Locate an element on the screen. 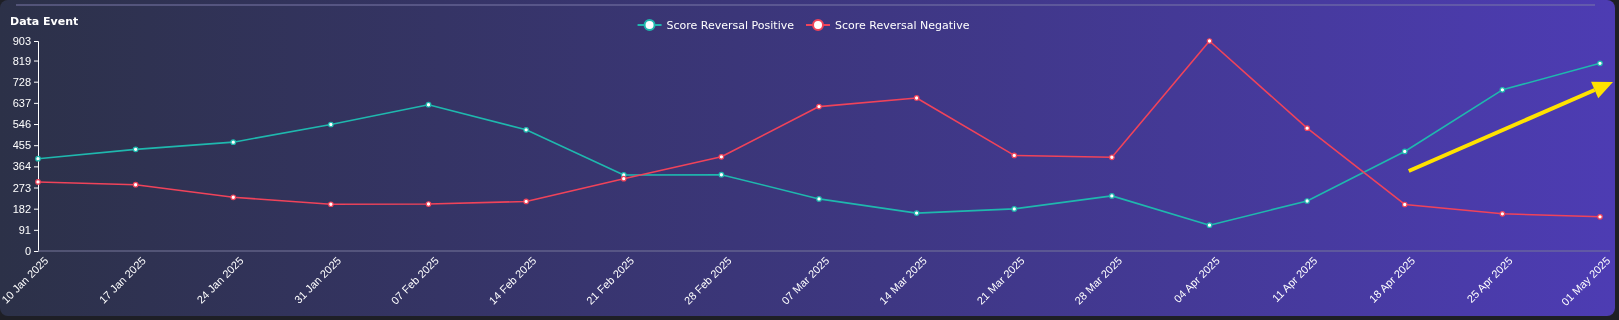  y-tick-label: 903 is located at coordinates (21, 41).